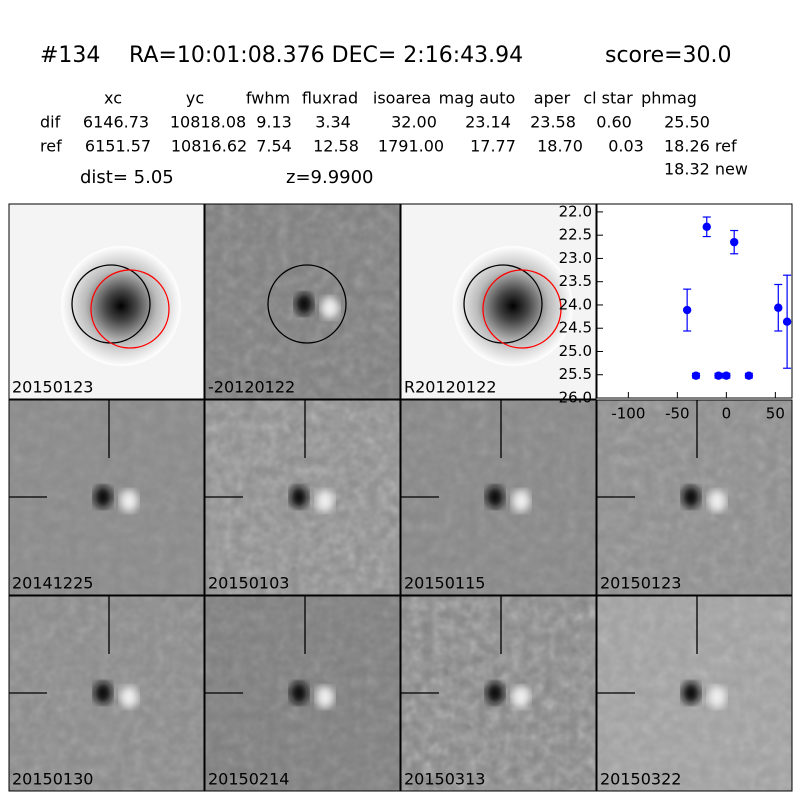 The height and width of the screenshot is (800, 800). Describe the element at coordinates (575, 328) in the screenshot. I see `y-tick-label: 24.5` at that location.